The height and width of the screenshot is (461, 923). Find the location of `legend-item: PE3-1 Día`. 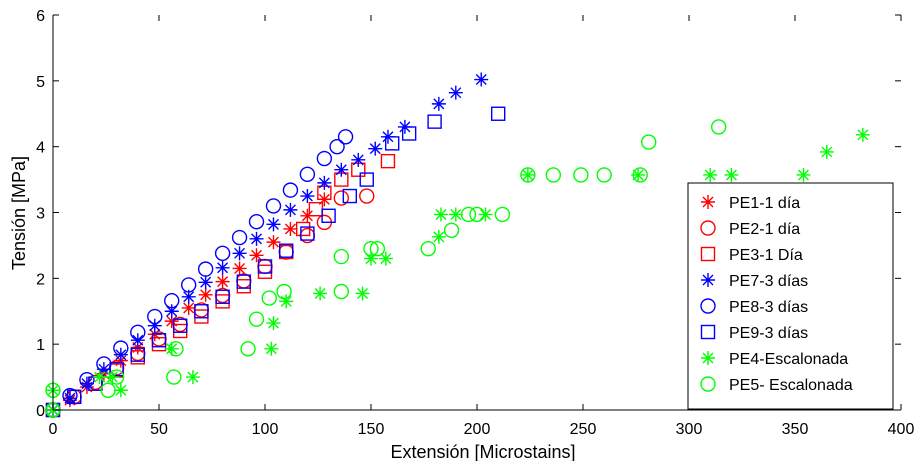

legend-item: PE3-1 Día is located at coordinates (751, 255).